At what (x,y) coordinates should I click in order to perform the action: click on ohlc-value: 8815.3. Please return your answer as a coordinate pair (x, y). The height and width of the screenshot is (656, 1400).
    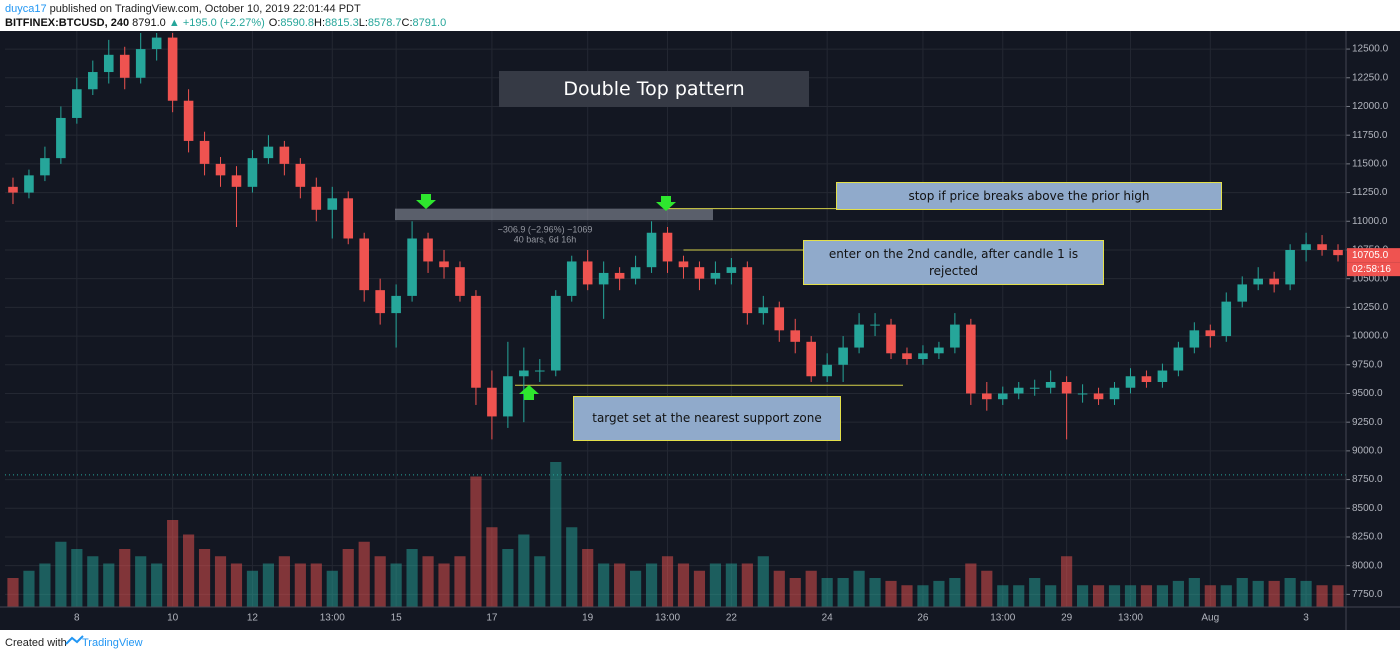
    Looking at the image, I should click on (342, 23).